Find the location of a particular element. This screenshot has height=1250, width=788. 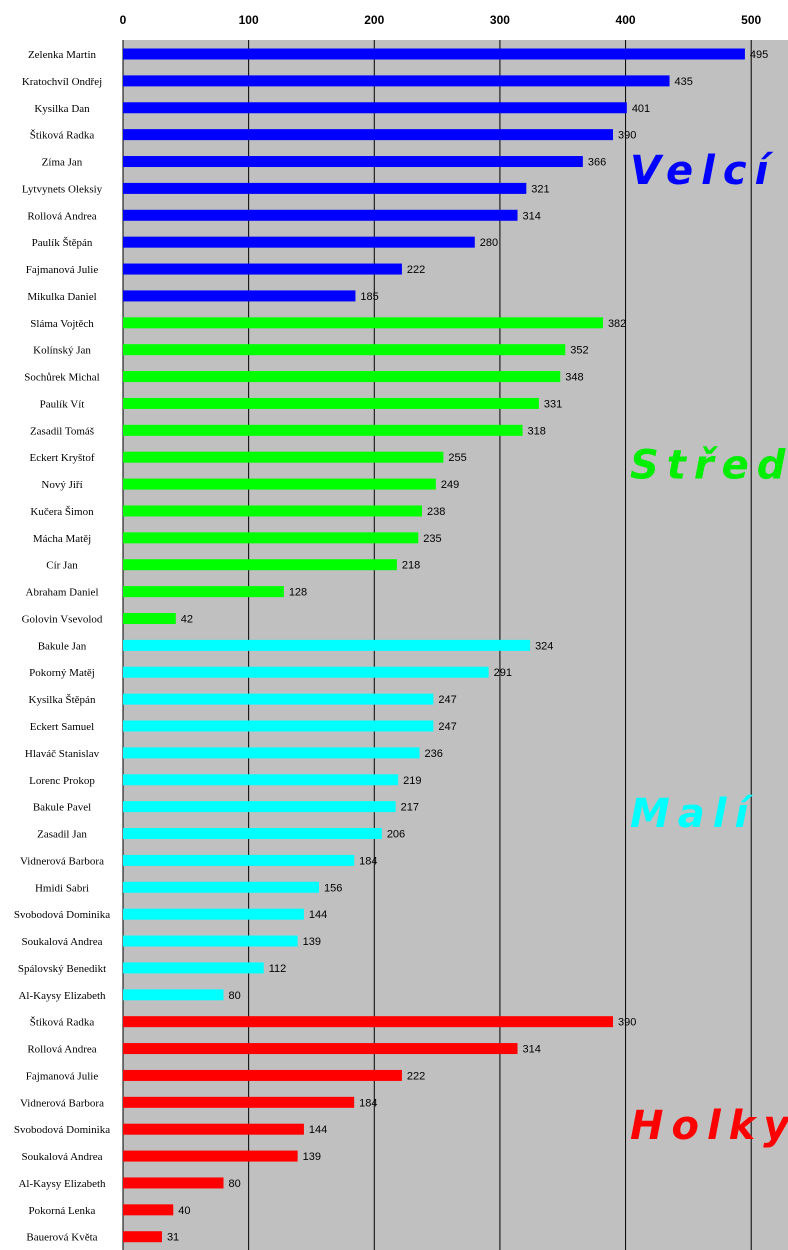

data-label: 217 is located at coordinates (410, 808).